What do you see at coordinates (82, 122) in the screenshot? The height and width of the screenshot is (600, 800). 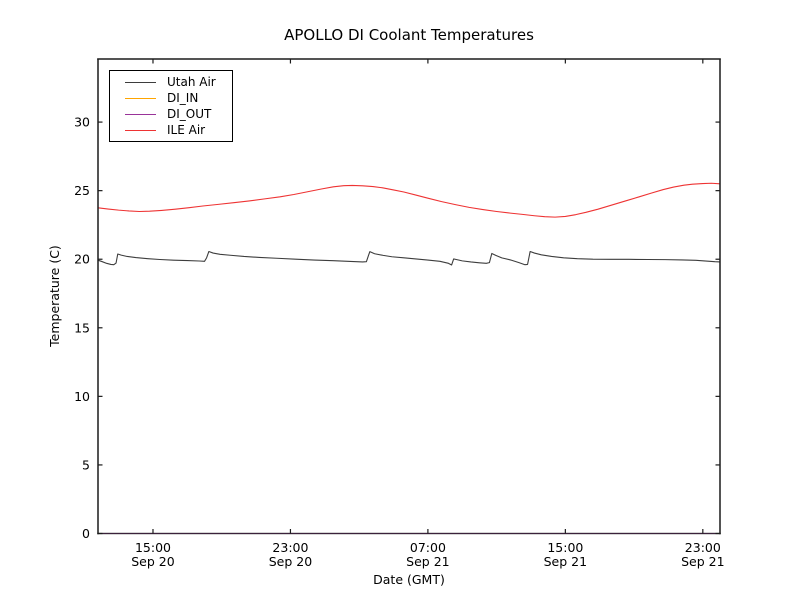 I see `y-tick-label: 30` at bounding box center [82, 122].